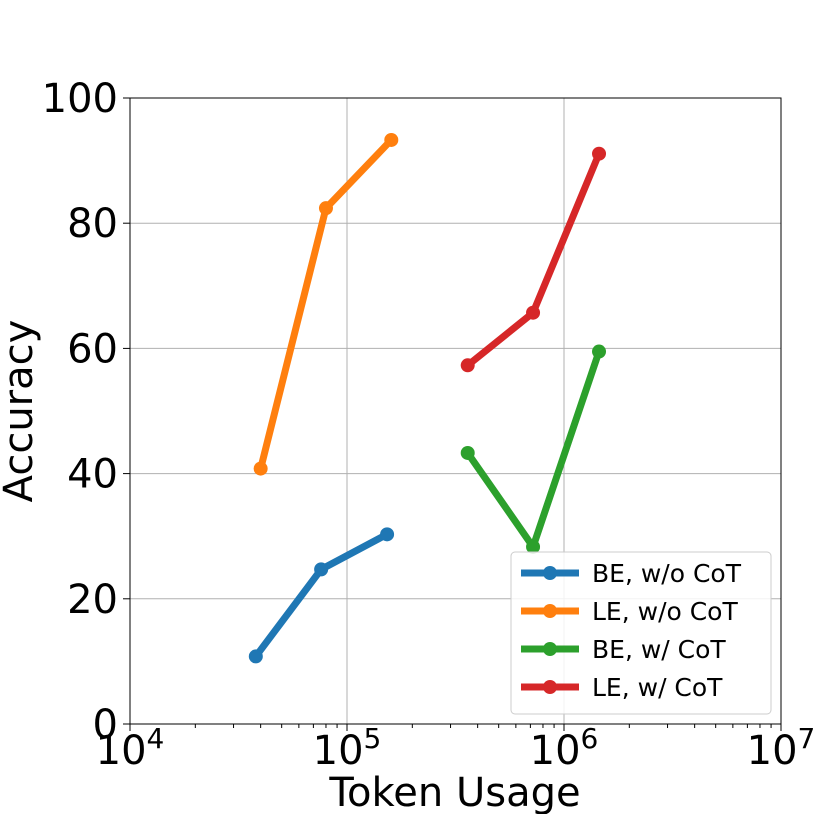 Image resolution: width=814 pixels, height=814 pixels. I want to click on legend-label: BE, w/o CoT, so click(667, 573).